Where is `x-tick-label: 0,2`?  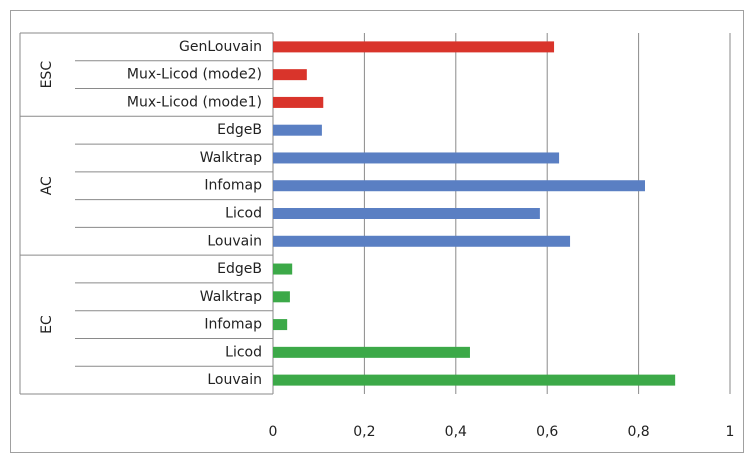 x-tick-label: 0,2 is located at coordinates (364, 432).